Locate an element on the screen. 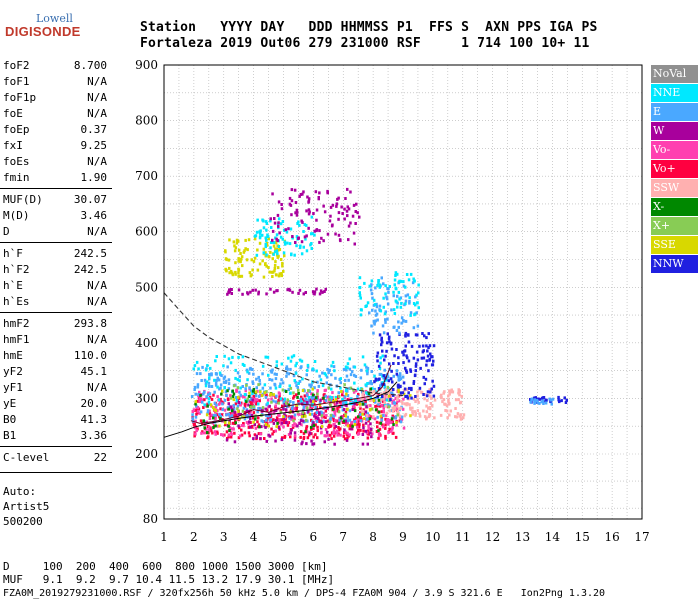  param-name: D is located at coordinates (6, 231).